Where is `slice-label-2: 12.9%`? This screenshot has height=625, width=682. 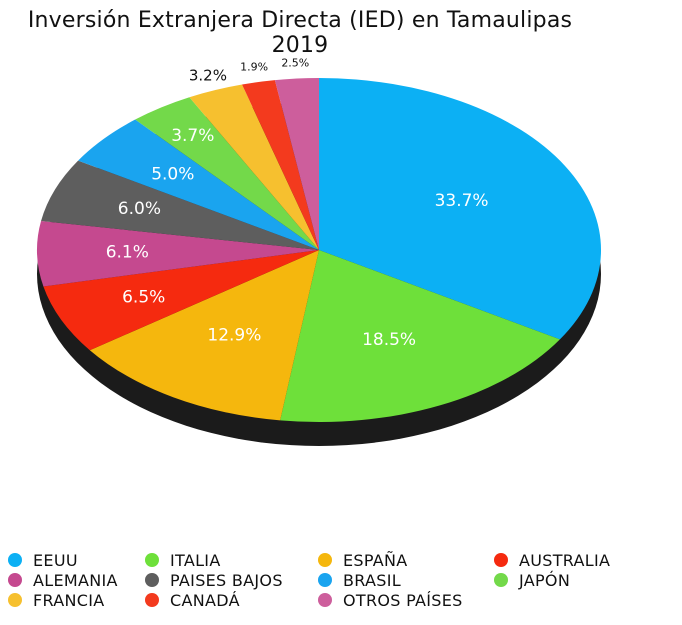
slice-label-2: 12.9% is located at coordinates (234, 335).